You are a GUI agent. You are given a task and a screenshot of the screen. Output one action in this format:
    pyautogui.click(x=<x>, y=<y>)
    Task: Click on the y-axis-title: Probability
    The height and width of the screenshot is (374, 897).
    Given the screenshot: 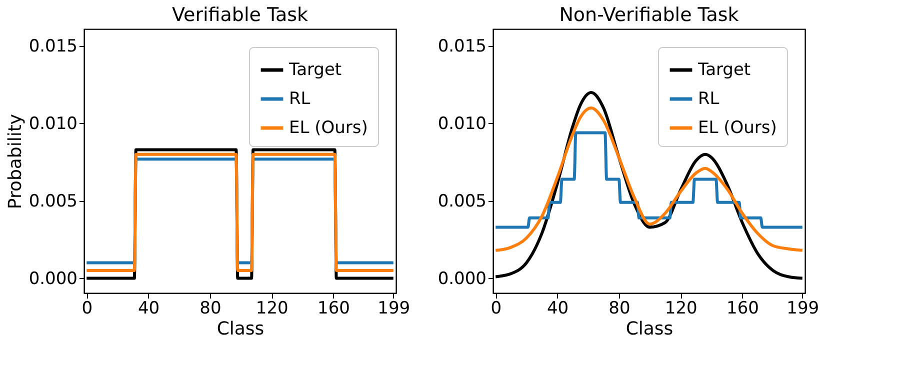 What is the action you would take?
    pyautogui.click(x=15, y=162)
    